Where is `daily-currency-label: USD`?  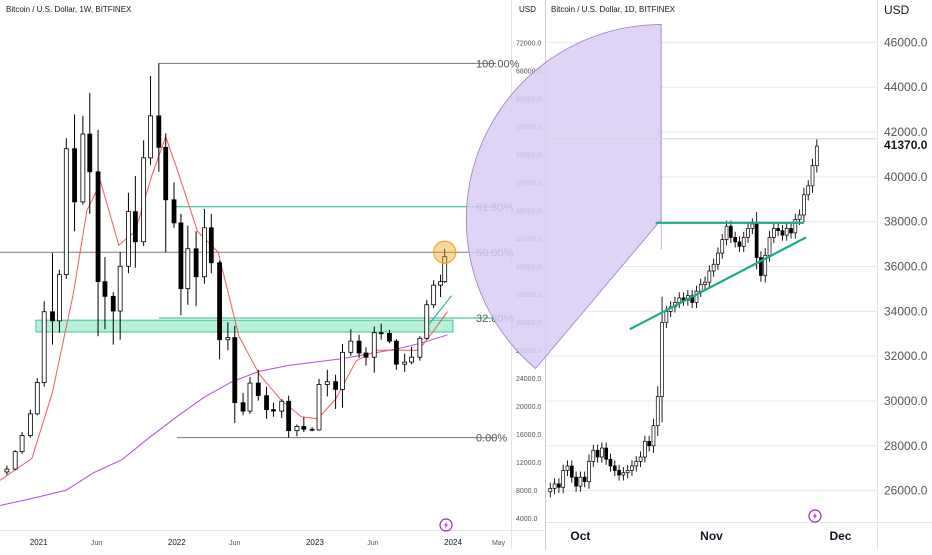 daily-currency-label: USD is located at coordinates (897, 10).